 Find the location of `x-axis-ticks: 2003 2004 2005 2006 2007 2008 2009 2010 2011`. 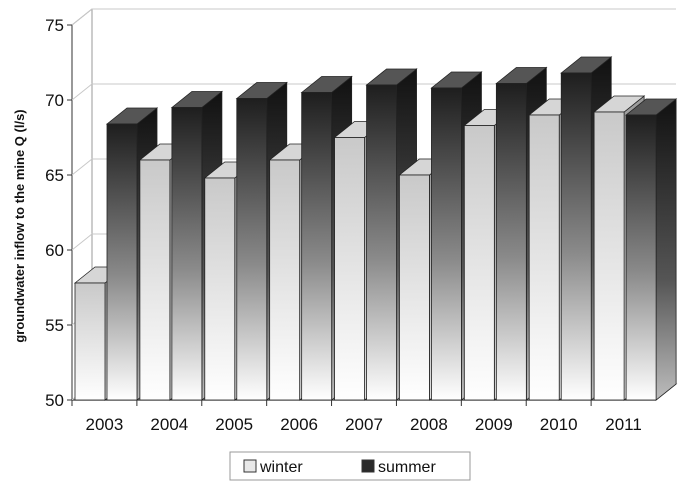

x-axis-ticks: 2003 2004 2005 2006 2007 2008 2009 2010 2011 is located at coordinates (356, 417).